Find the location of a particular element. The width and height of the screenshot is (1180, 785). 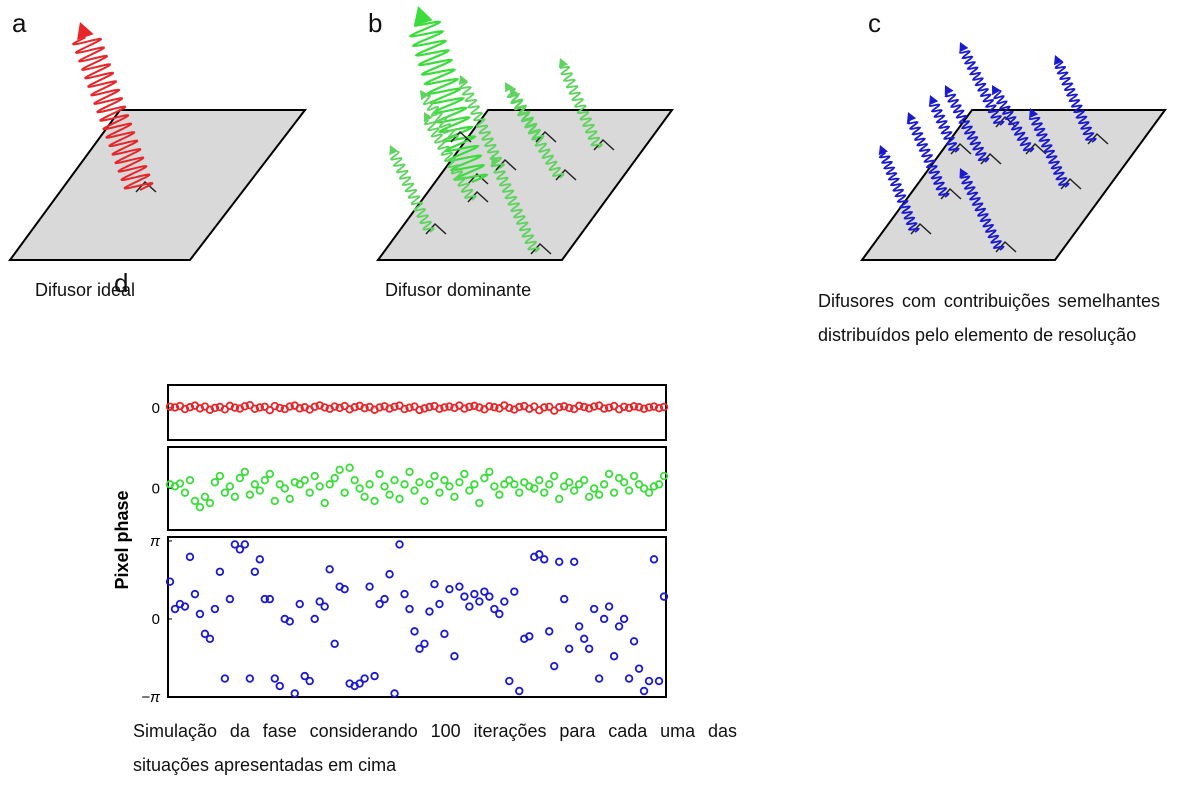

surface is located at coordinates (525, 185).